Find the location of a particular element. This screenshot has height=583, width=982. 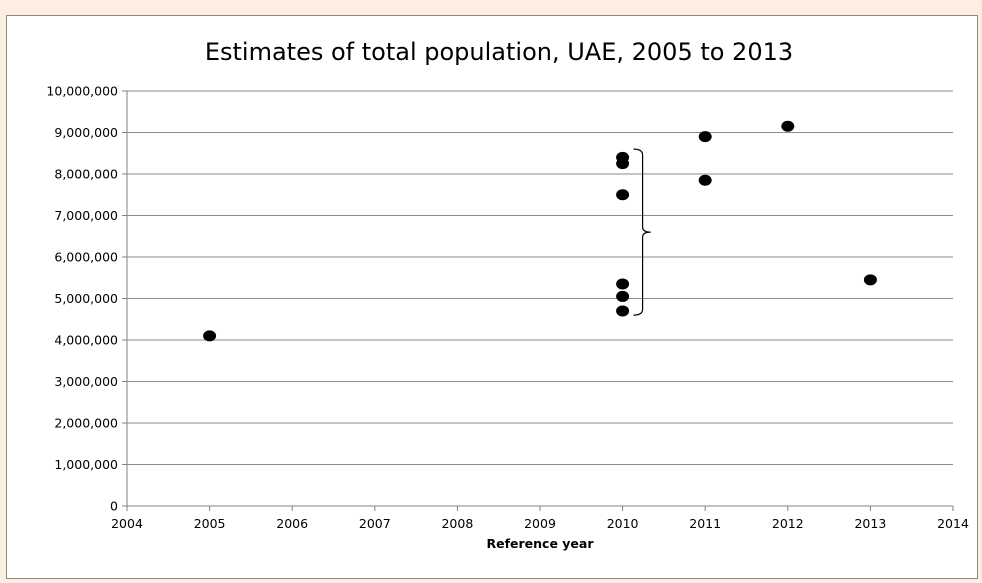

y-tick-label: 3,000,000 is located at coordinates (86, 381).